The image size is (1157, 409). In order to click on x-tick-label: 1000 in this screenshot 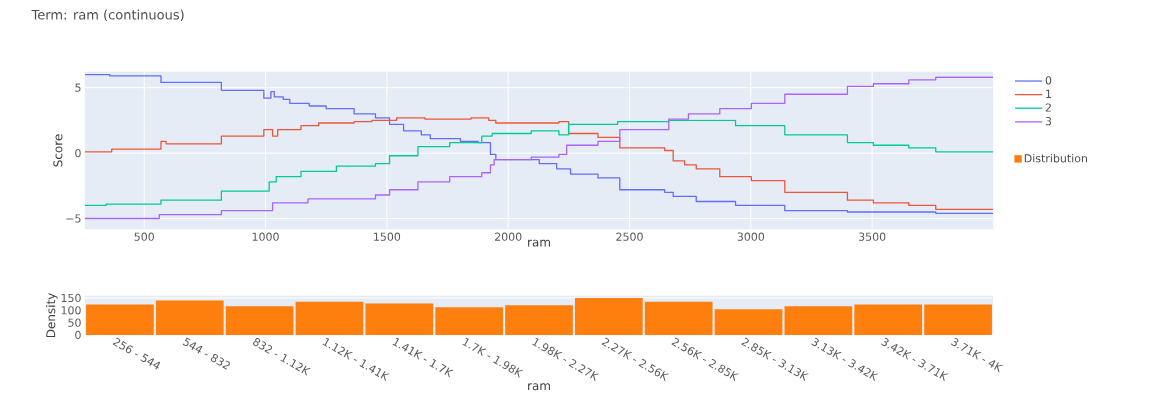, I will do `click(265, 236)`.